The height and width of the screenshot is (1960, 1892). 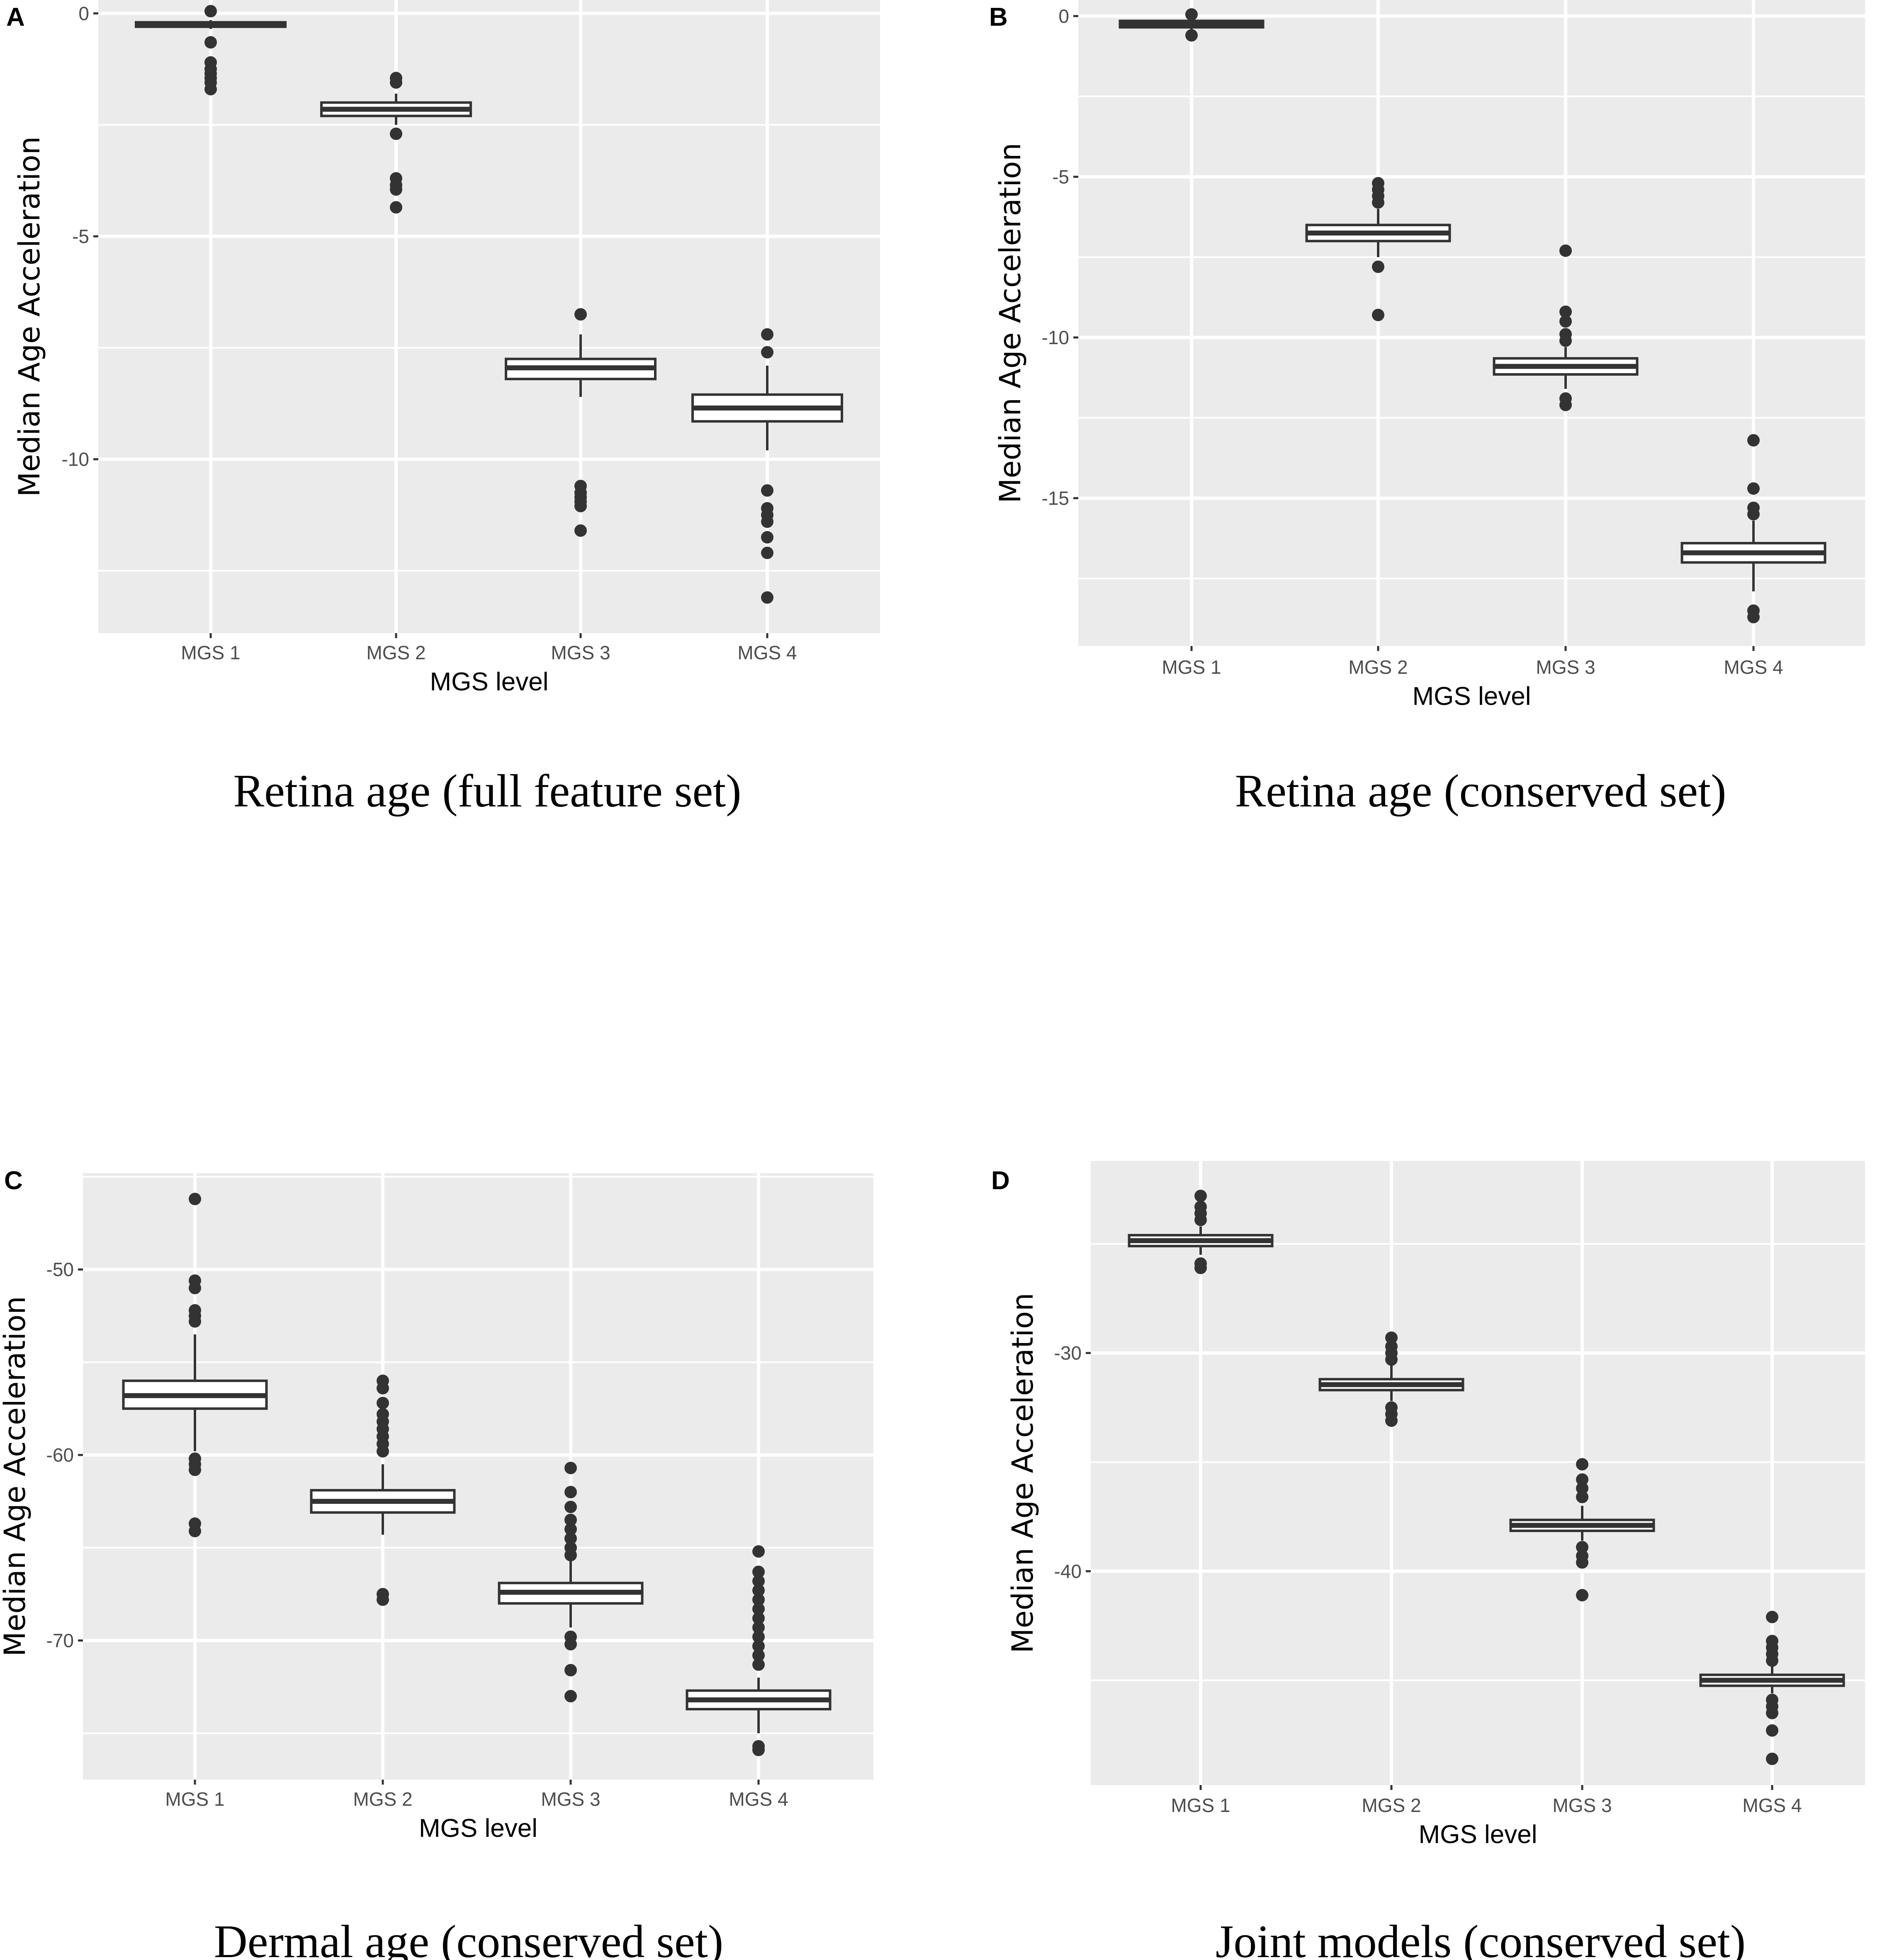 I want to click on panel-c-plot-background, so click(x=478, y=1476).